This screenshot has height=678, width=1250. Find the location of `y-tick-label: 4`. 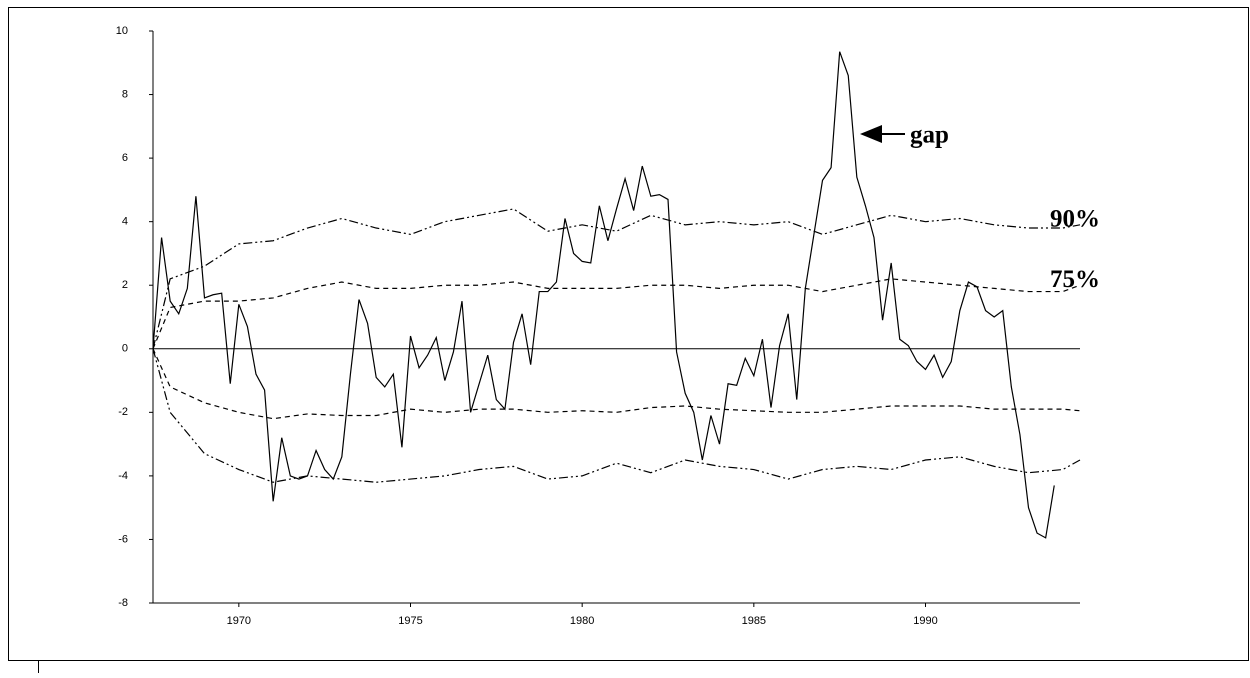

y-tick-label: 4 is located at coordinates (125, 222).